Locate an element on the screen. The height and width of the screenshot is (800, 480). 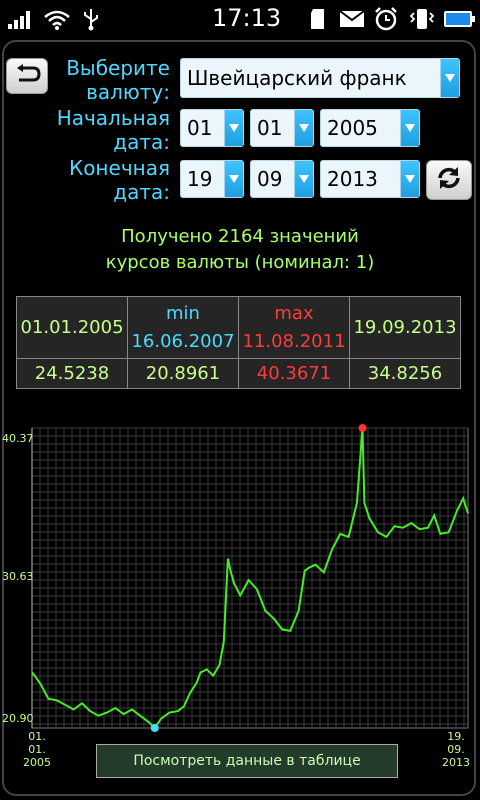
currency-select: Швейцарский франк is located at coordinates (320, 78).